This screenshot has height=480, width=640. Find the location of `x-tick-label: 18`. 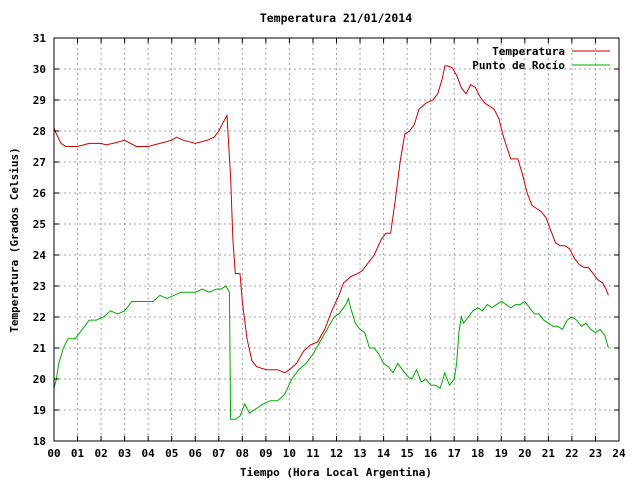

x-tick-label: 18 is located at coordinates (477, 453).